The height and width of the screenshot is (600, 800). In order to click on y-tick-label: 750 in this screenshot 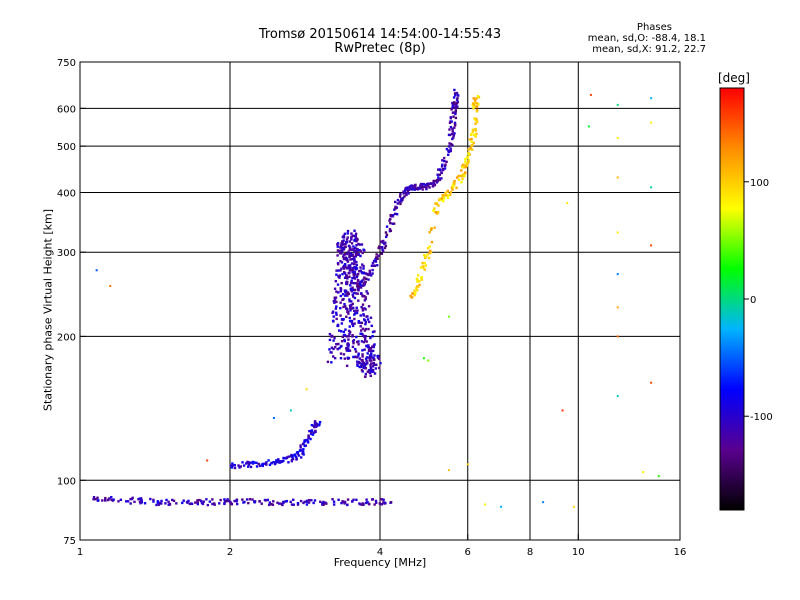, I will do `click(66, 63)`.